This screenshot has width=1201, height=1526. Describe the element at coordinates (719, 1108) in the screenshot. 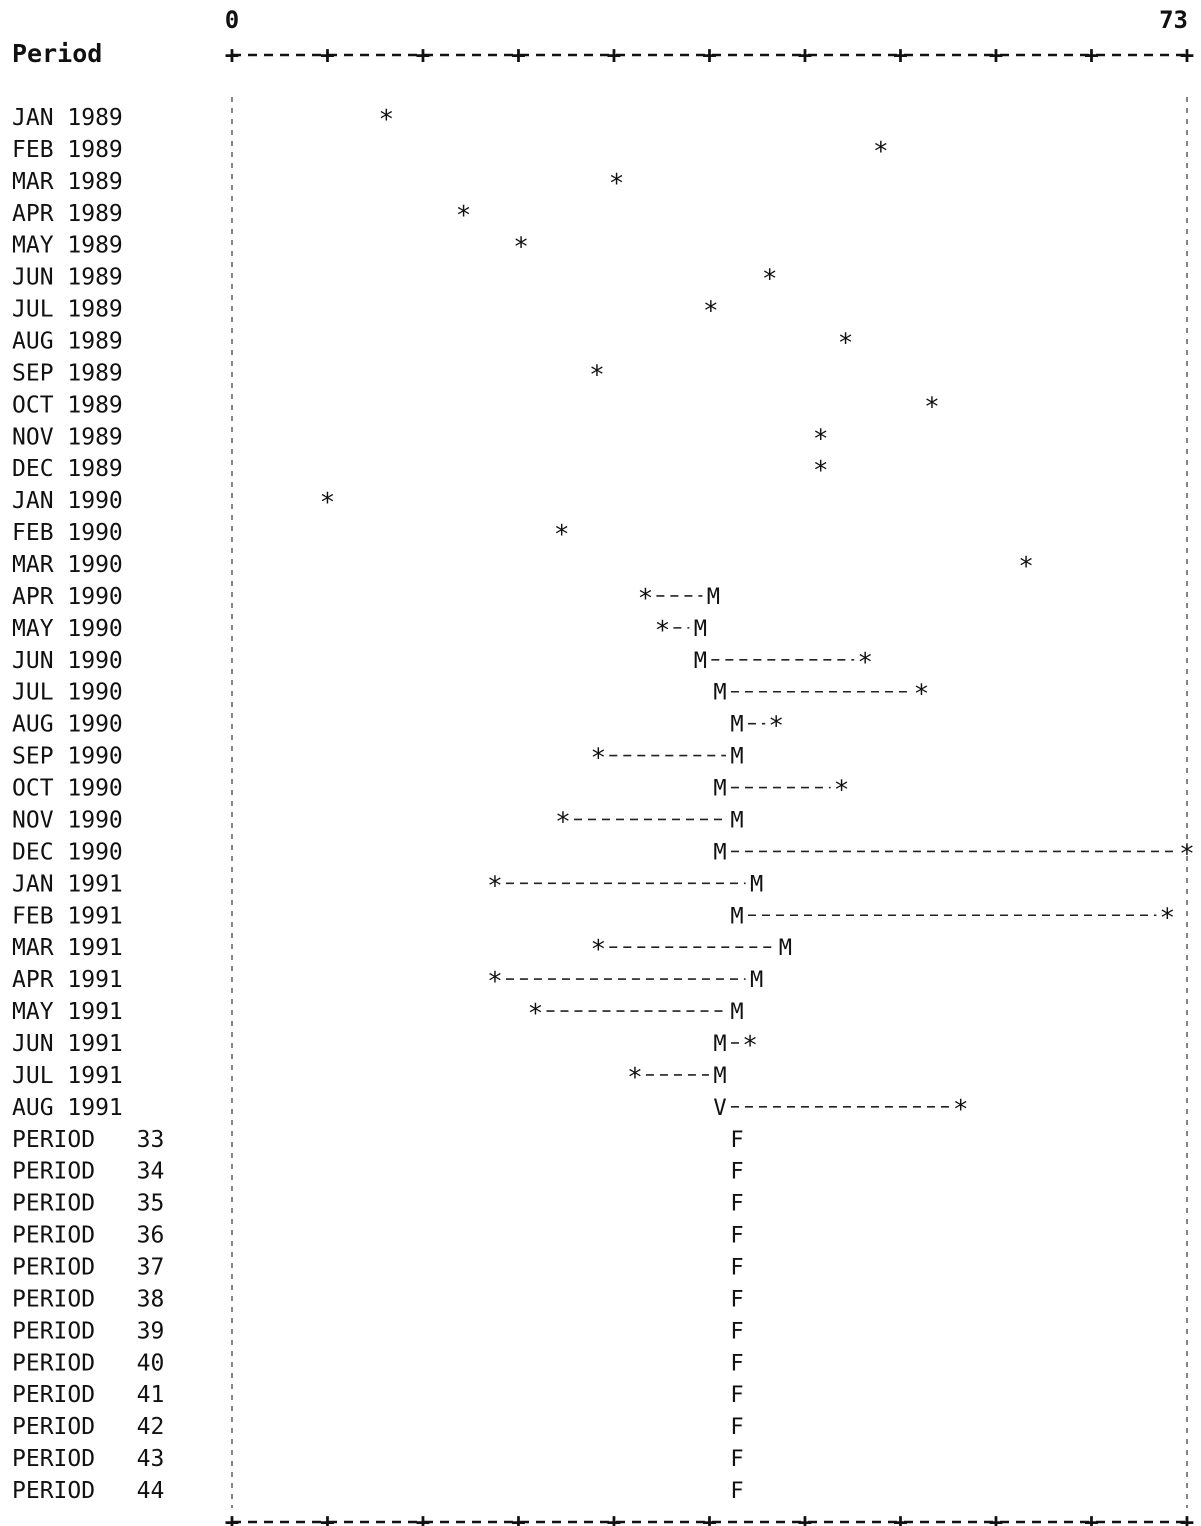

I see `overlap-mark: V` at that location.